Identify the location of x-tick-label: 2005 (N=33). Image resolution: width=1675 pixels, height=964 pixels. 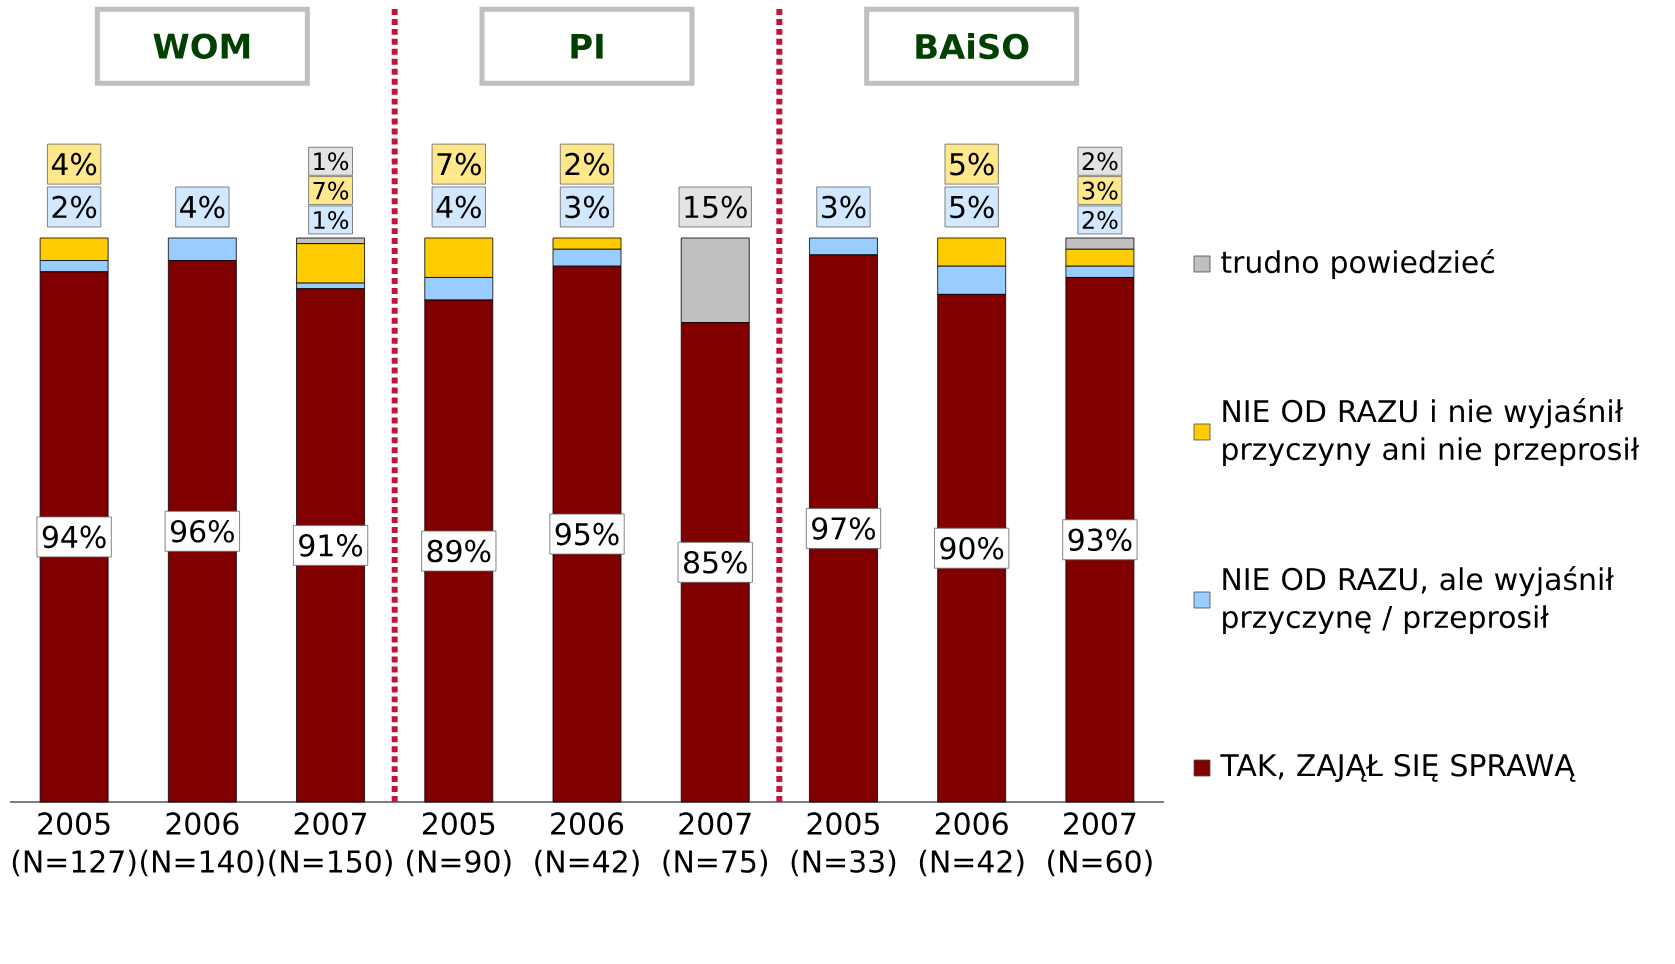
(843, 844).